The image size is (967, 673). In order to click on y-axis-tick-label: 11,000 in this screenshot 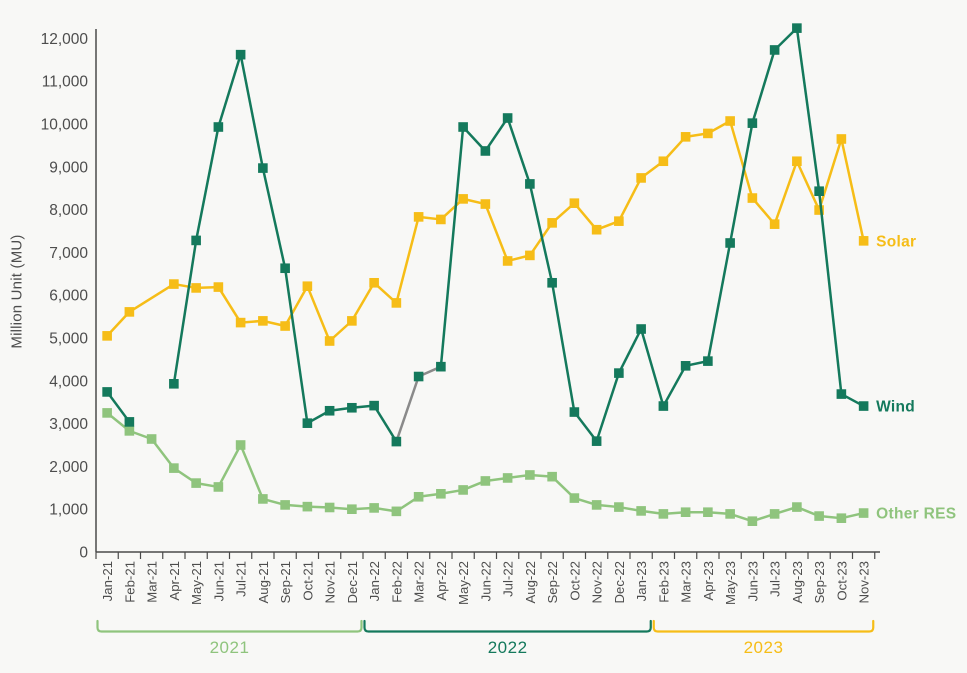, I will do `click(65, 82)`.